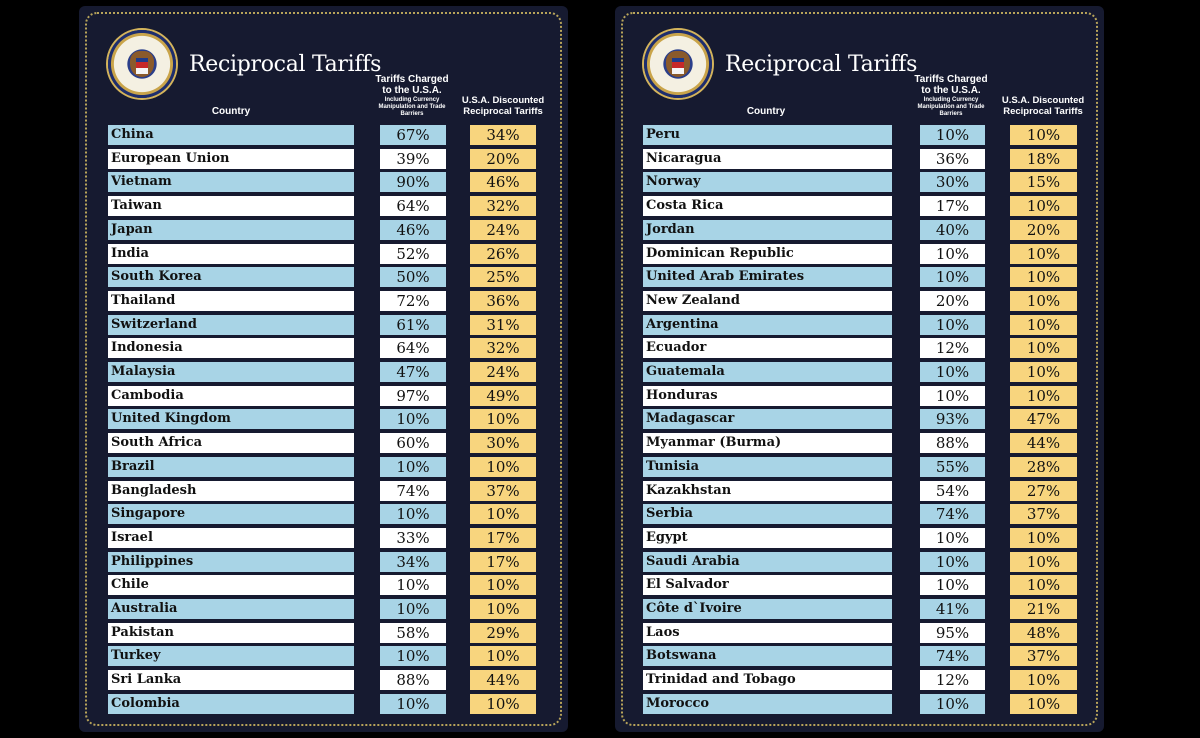 The width and height of the screenshot is (1200, 738). I want to click on table-row: Guatemala 10% 10%, so click(859, 372).